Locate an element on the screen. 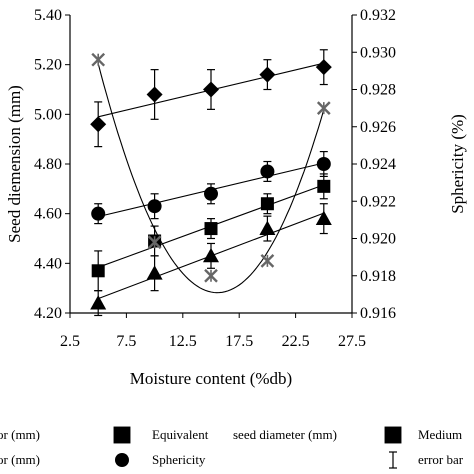 The height and width of the screenshot is (474, 474). x-tick-label: 12.5 is located at coordinates (183, 341).